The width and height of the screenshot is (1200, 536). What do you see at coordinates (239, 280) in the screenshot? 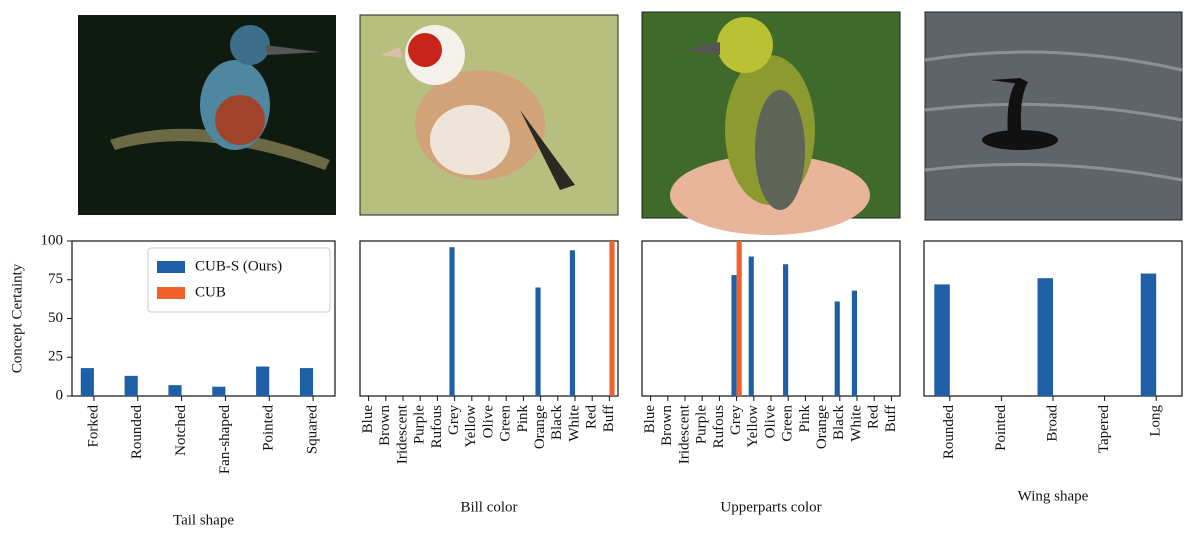
I see `legend-box` at bounding box center [239, 280].